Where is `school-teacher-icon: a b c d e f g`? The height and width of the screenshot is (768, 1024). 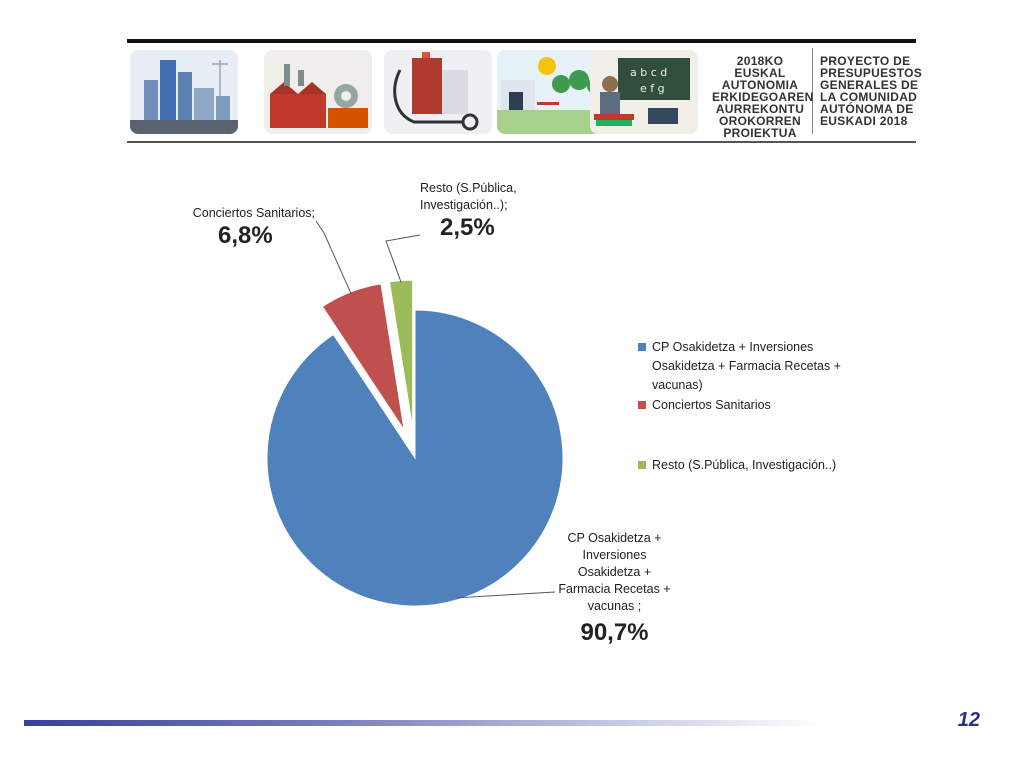
school-teacher-icon: a b c d e f g is located at coordinates (644, 92).